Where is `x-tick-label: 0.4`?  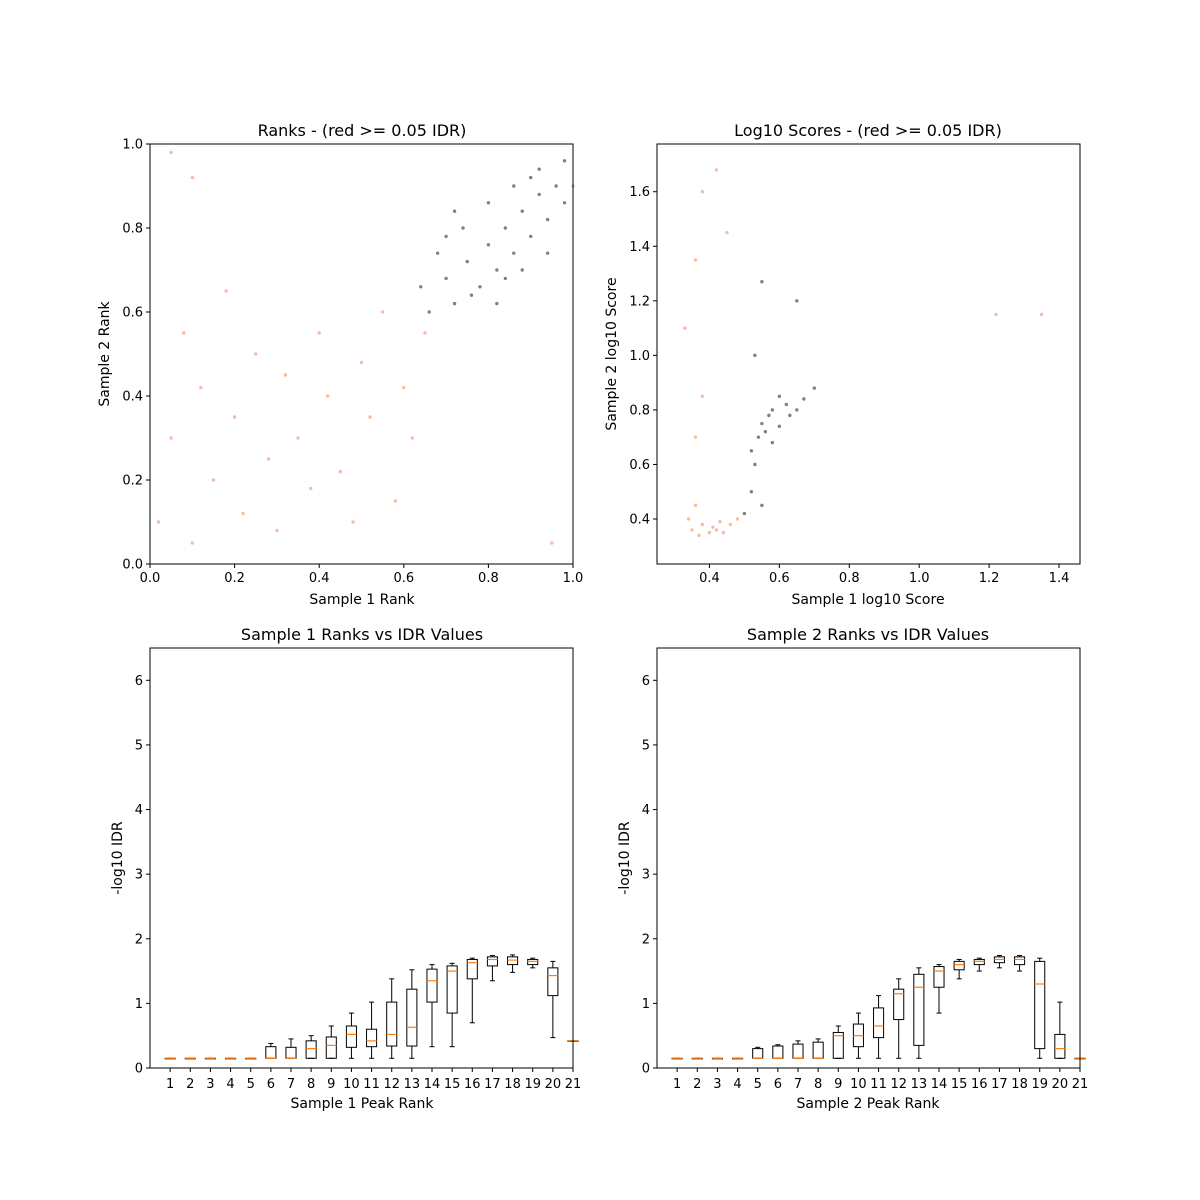
x-tick-label: 0.4 is located at coordinates (319, 578).